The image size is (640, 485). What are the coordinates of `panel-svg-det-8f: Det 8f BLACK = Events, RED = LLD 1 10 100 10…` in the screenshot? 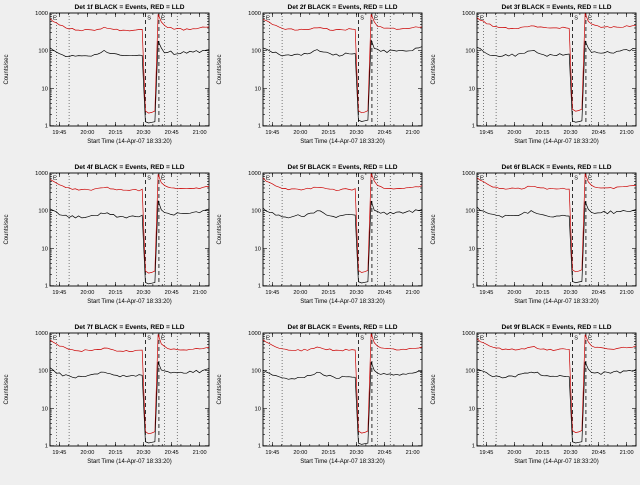 It's located at (320, 394).